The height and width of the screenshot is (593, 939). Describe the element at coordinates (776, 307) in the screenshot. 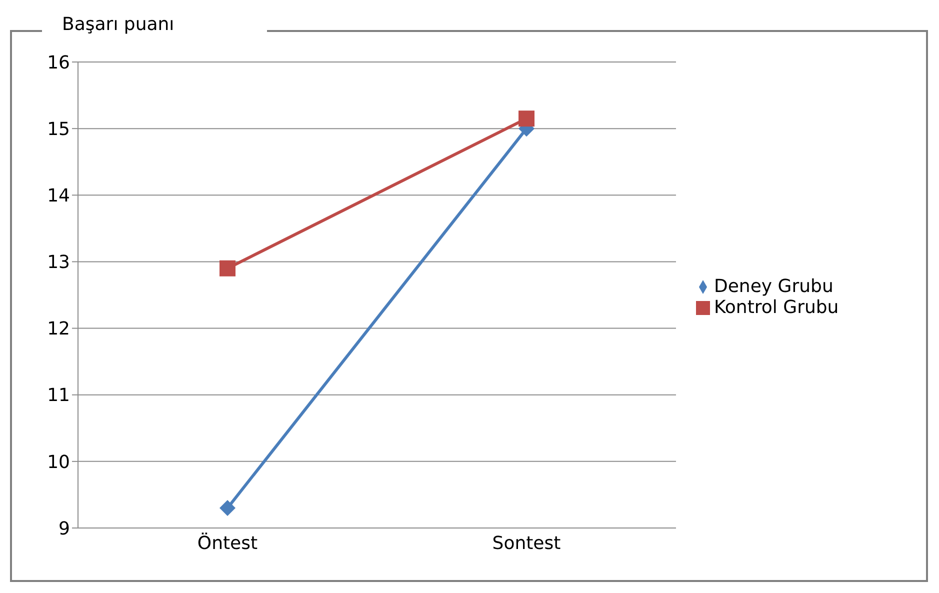

I see `legend-label: Kontrol Grubu` at that location.